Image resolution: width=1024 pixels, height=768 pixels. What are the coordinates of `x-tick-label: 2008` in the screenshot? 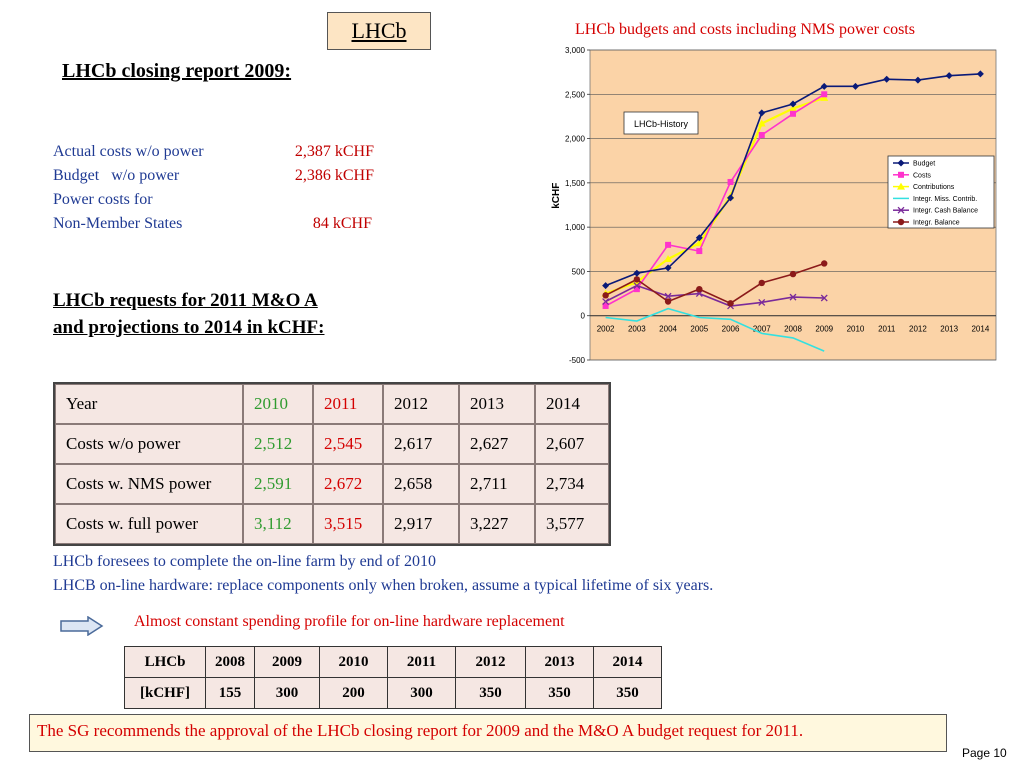 It's located at (793, 329).